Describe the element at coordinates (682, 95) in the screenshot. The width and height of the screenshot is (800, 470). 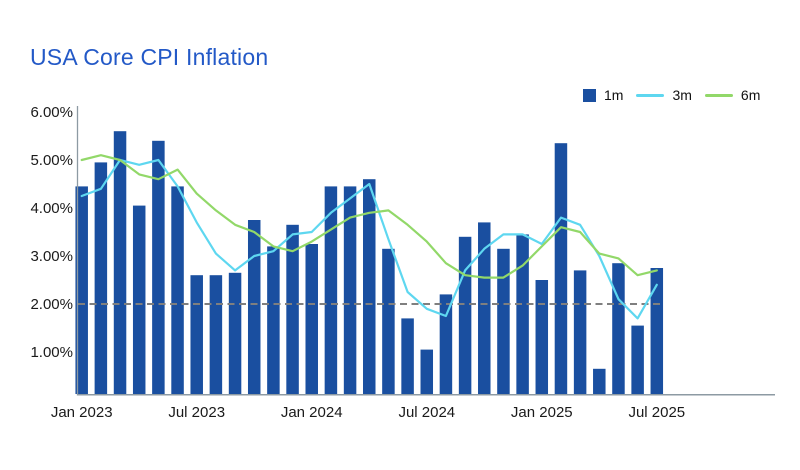
I see `legend-label-3m: 3m` at that location.